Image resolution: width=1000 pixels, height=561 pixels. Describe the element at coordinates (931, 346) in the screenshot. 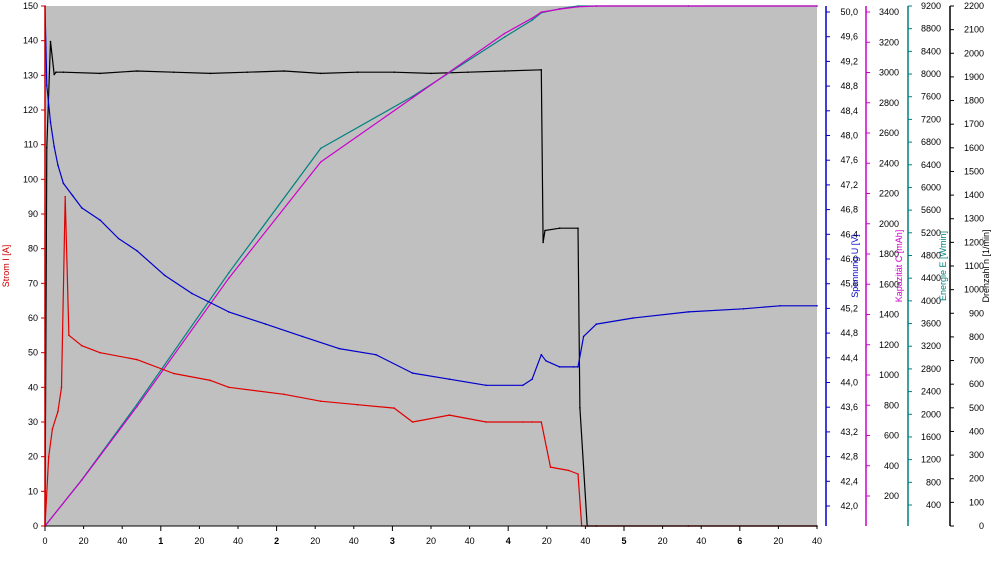

I see `energy-tick-label: 3200` at that location.